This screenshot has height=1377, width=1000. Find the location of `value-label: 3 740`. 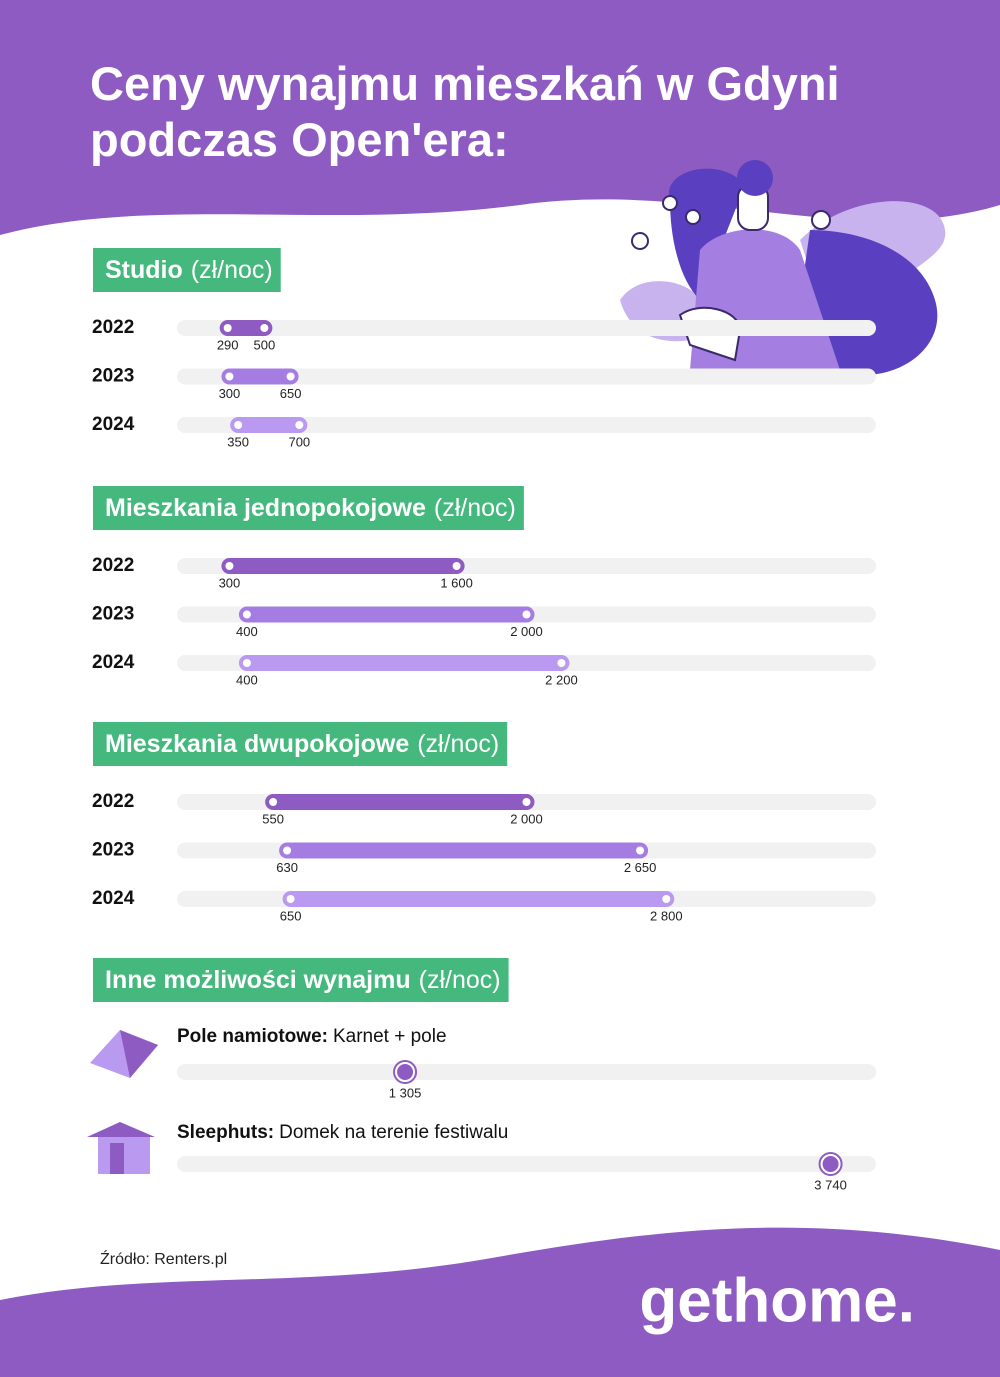

value-label: 3 740 is located at coordinates (830, 1184).